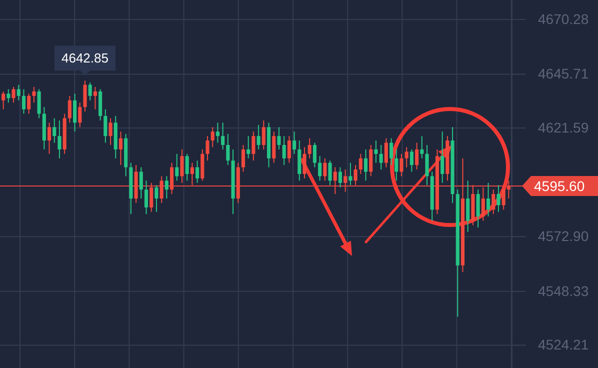 Image resolution: width=598 pixels, height=368 pixels. Describe the element at coordinates (563, 74) in the screenshot. I see `y-tick-label: 4645.71` at that location.